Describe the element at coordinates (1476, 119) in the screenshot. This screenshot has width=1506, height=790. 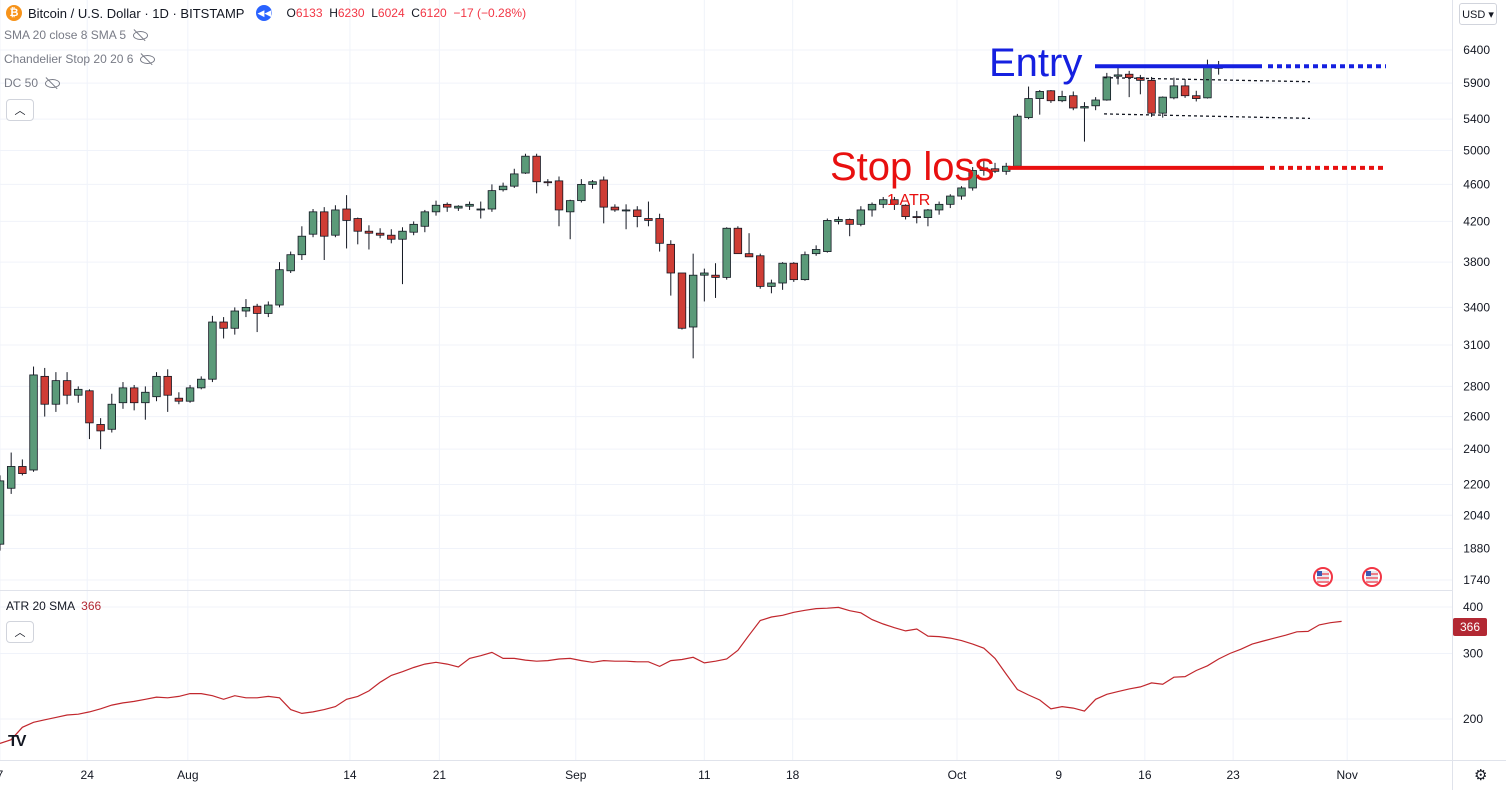
I see `price-tick-label: 5400` at that location.